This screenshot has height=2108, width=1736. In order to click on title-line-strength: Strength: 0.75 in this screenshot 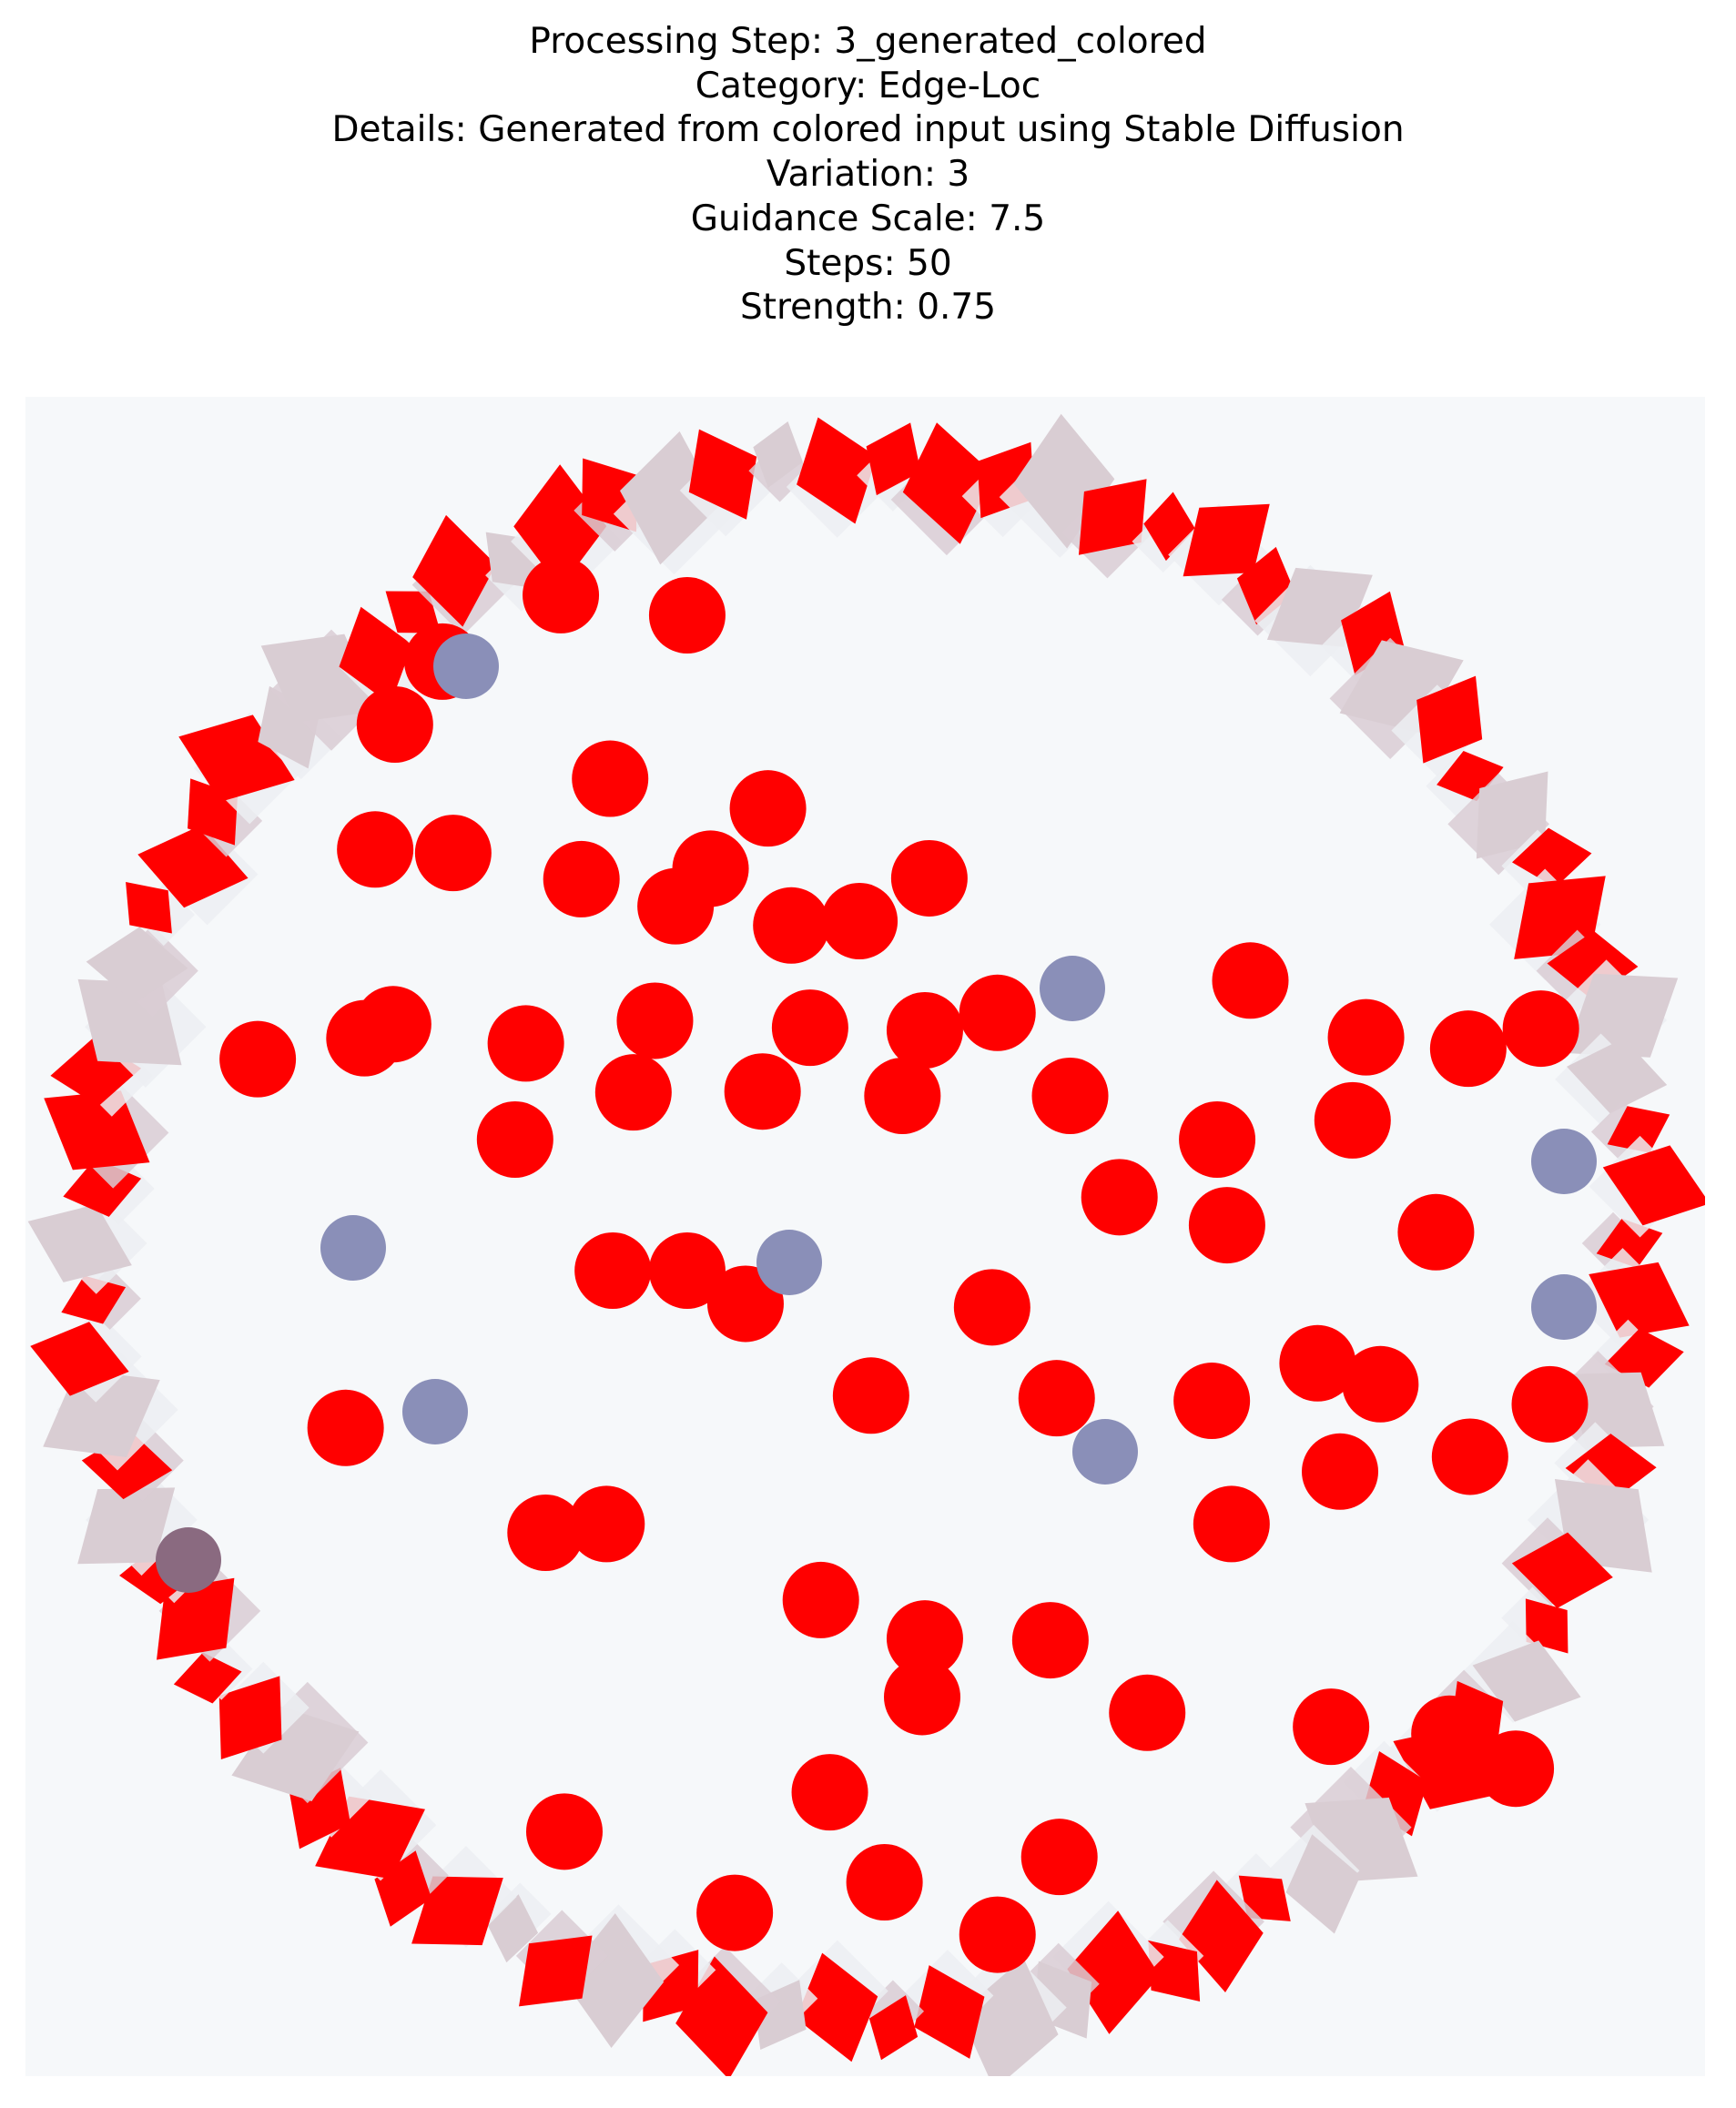, I will do `click(868, 308)`.